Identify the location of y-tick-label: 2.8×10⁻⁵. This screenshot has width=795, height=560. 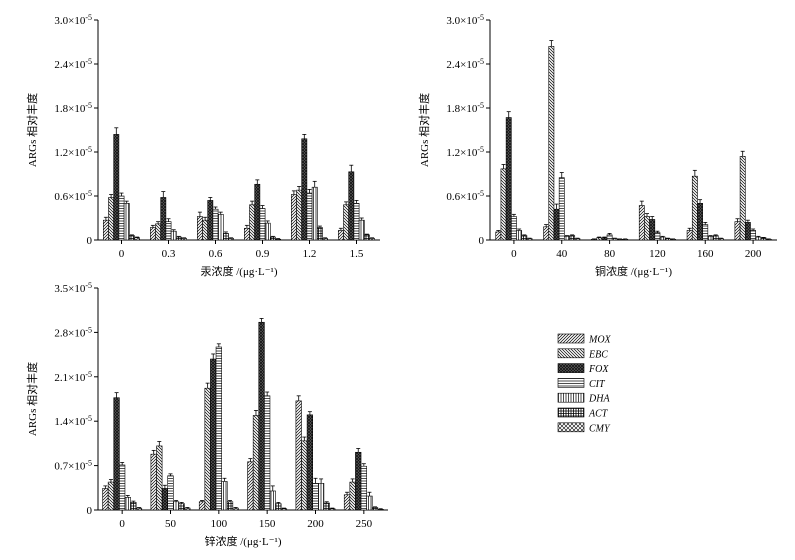
(73, 332).